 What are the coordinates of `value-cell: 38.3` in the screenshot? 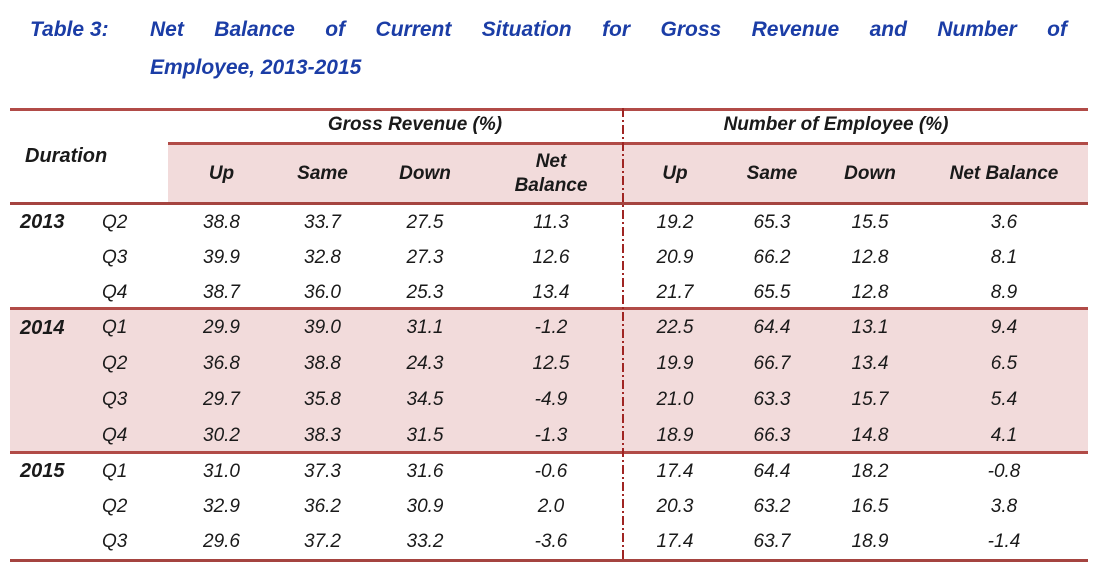 It's located at (322, 435).